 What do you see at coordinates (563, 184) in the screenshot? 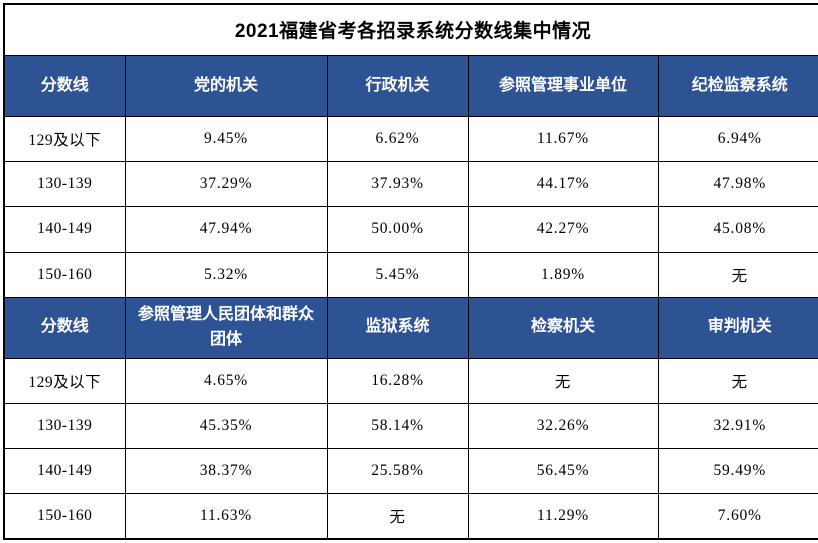
I see `data-cell: 44.17%` at bounding box center [563, 184].